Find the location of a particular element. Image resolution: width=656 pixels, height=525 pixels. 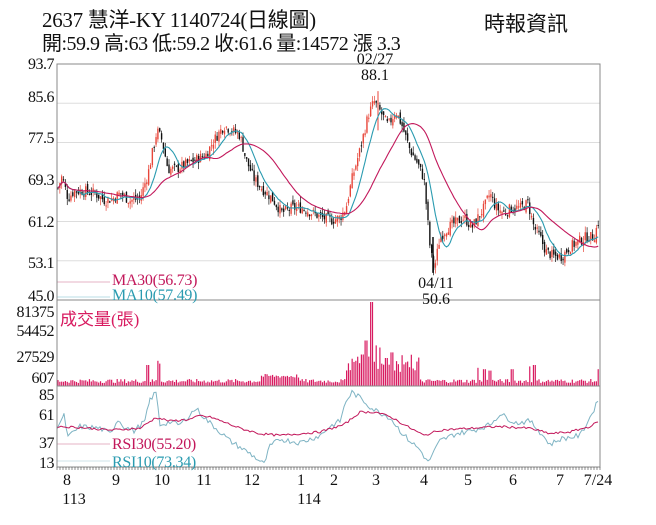

price-tick: 85.6 is located at coordinates (41, 97).